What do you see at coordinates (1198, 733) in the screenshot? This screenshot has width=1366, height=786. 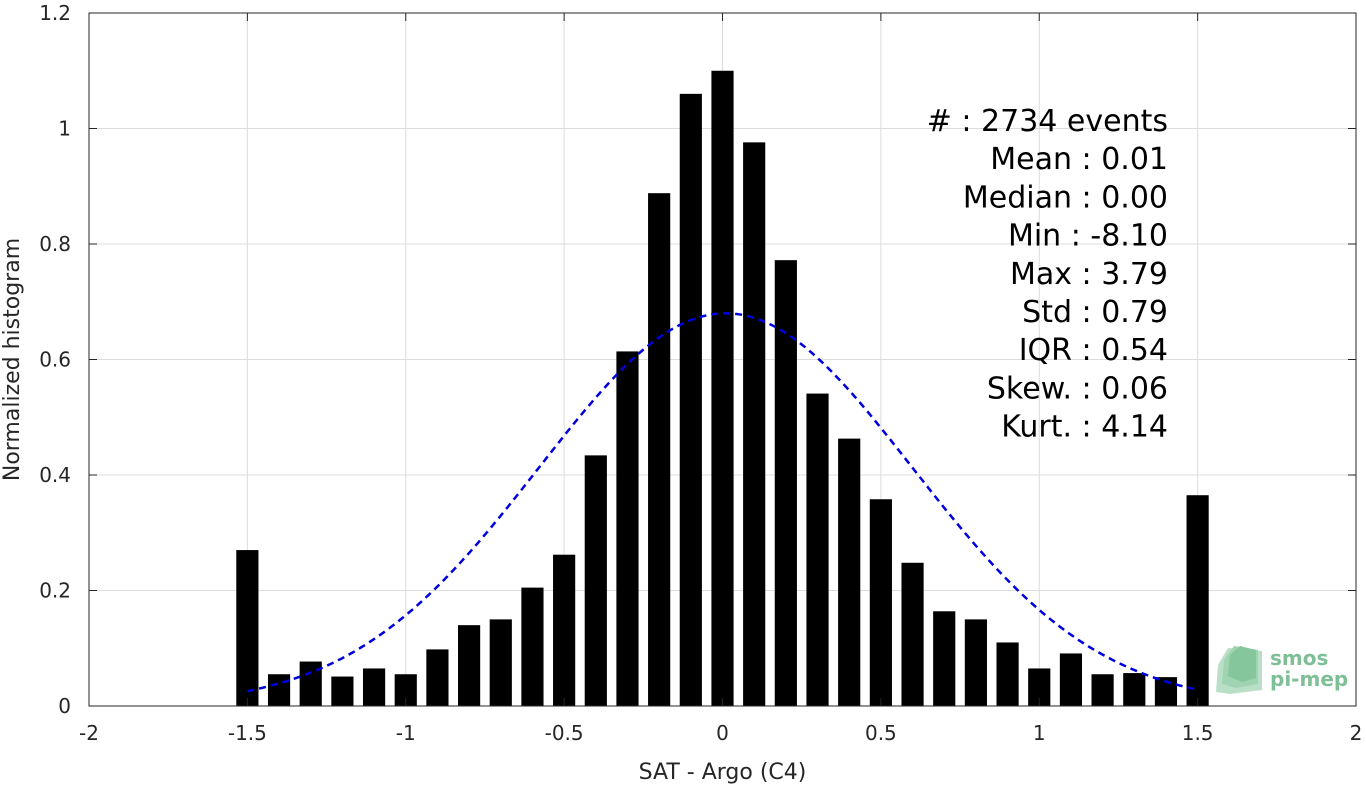 I see `x-tick-label-7: 1.5` at bounding box center [1198, 733].